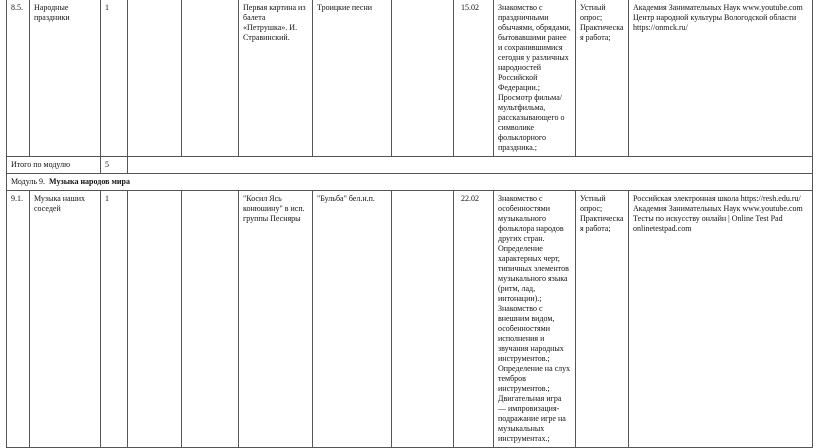 The image size is (816, 448). I want to click on date: 15.02, so click(473, 78).